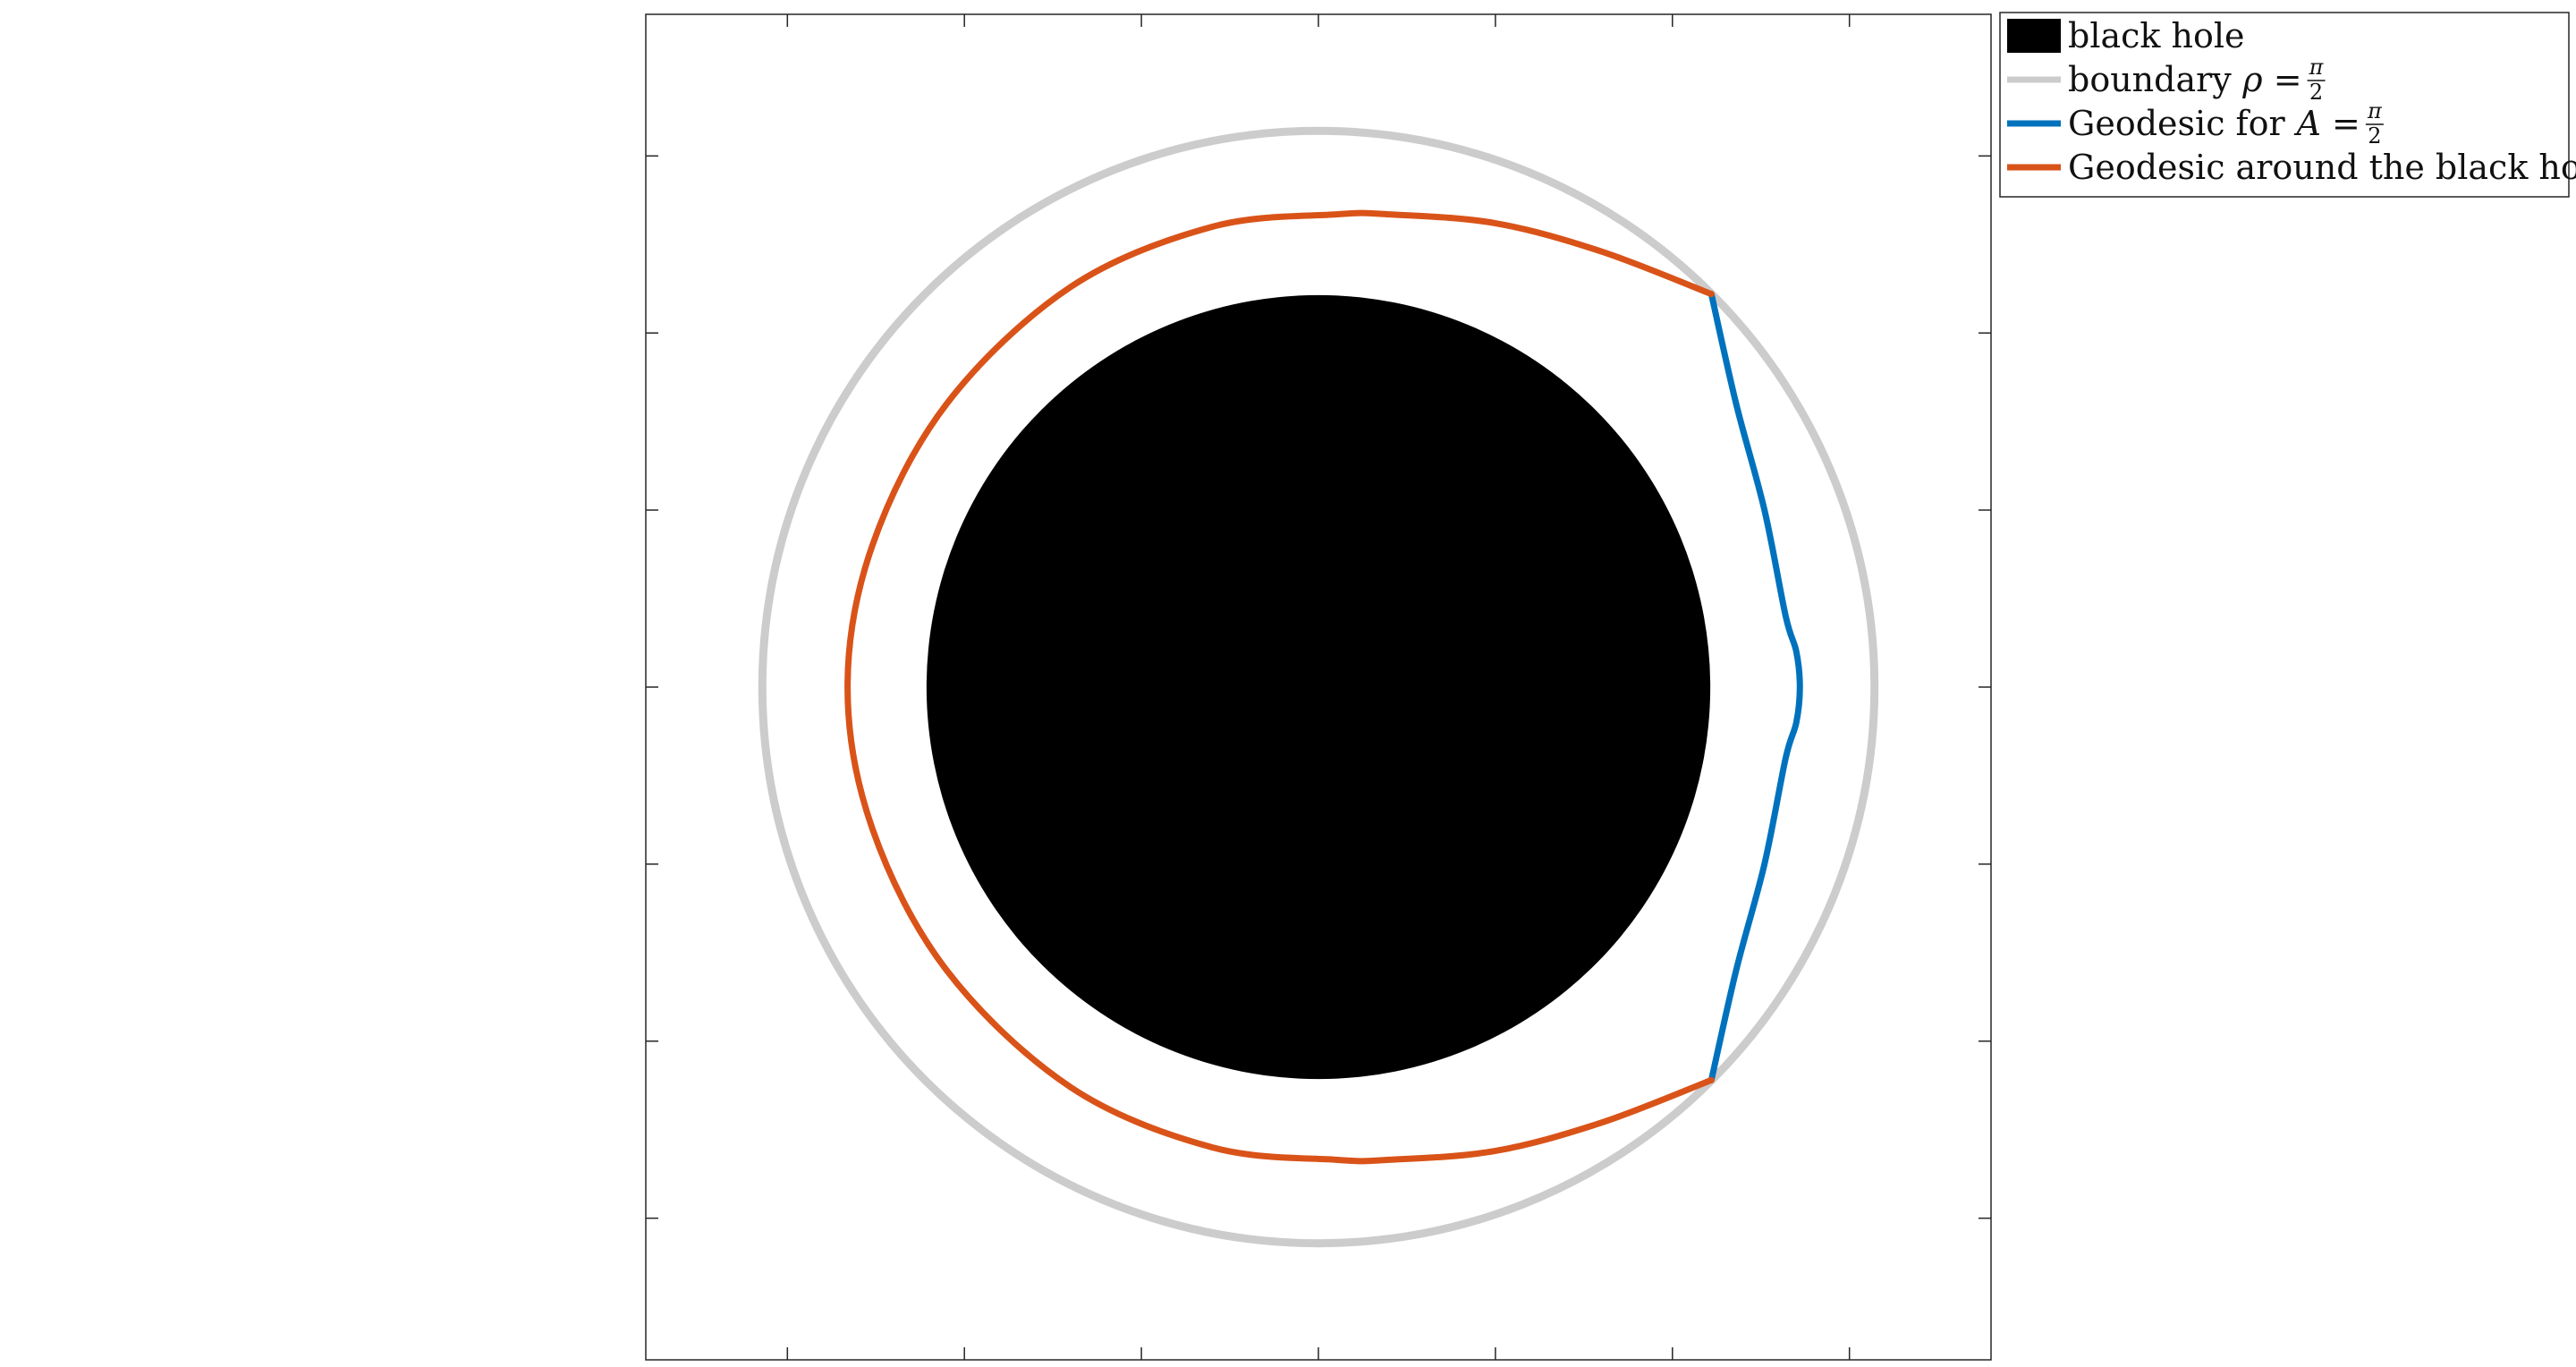 The image size is (2576, 1367). Describe the element at coordinates (2034, 36) in the screenshot. I see `legend-swatch-patch` at that location.